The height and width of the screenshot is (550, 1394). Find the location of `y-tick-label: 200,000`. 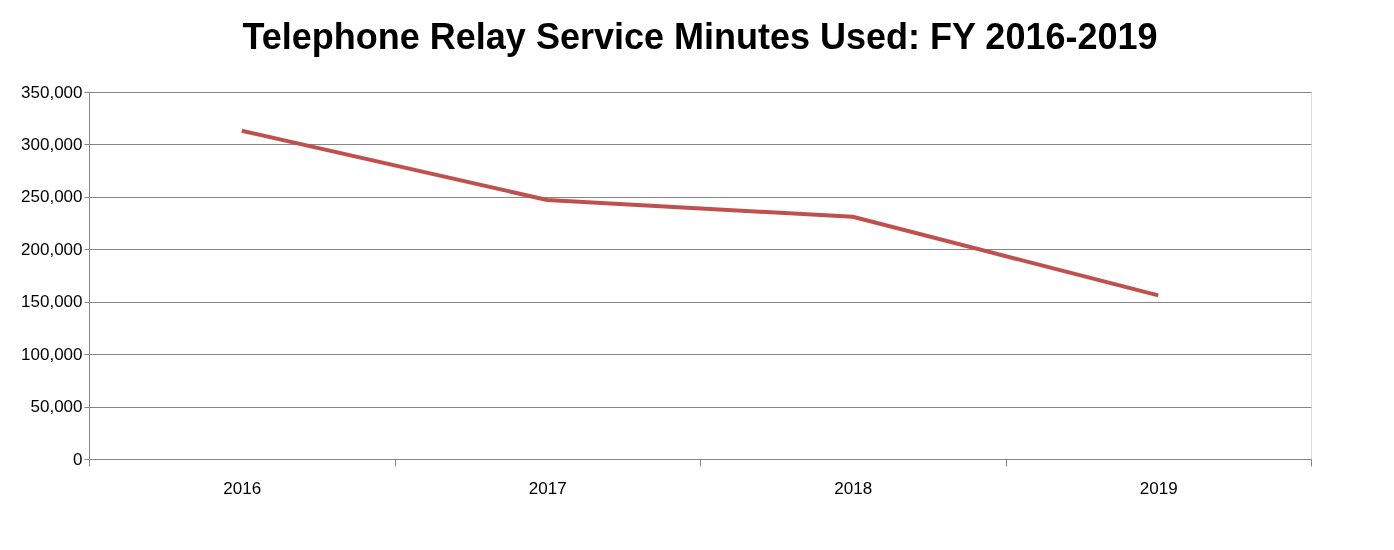

y-tick-label: 200,000 is located at coordinates (52, 249).